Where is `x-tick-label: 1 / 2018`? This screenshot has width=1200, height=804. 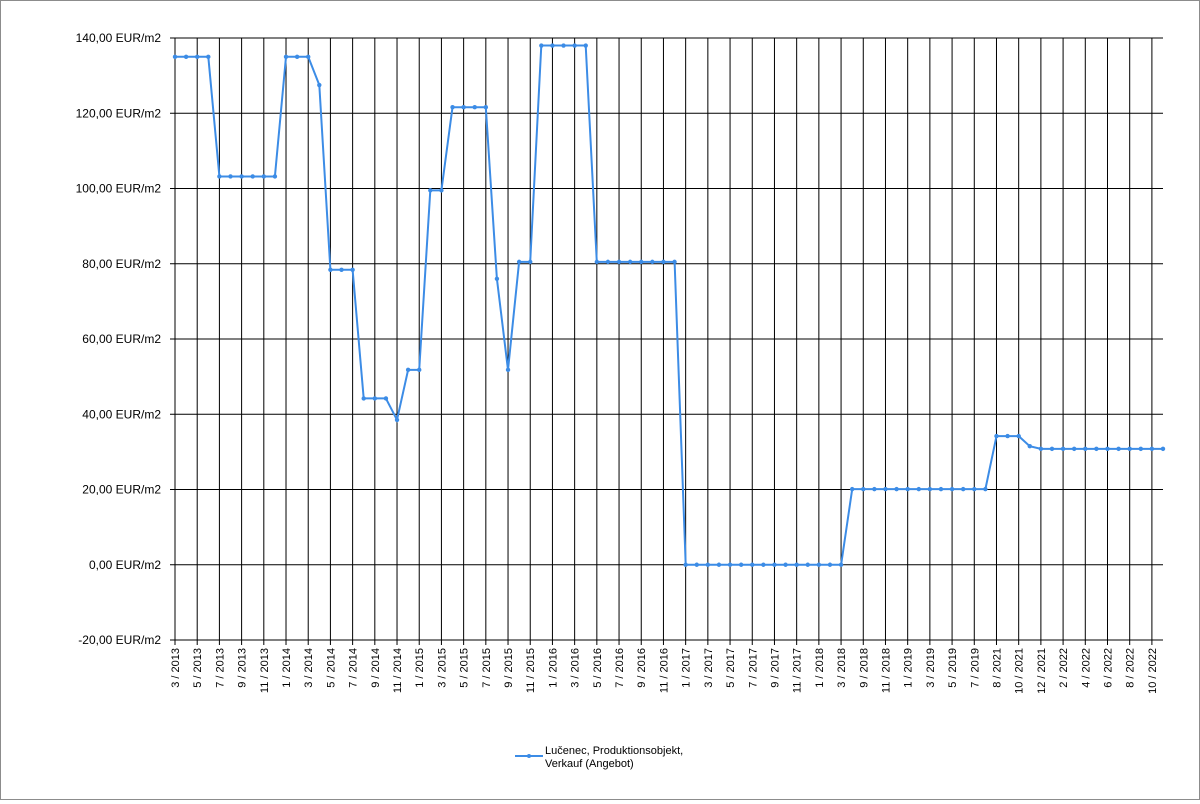 x-tick-label: 1 / 2018 is located at coordinates (820, 668).